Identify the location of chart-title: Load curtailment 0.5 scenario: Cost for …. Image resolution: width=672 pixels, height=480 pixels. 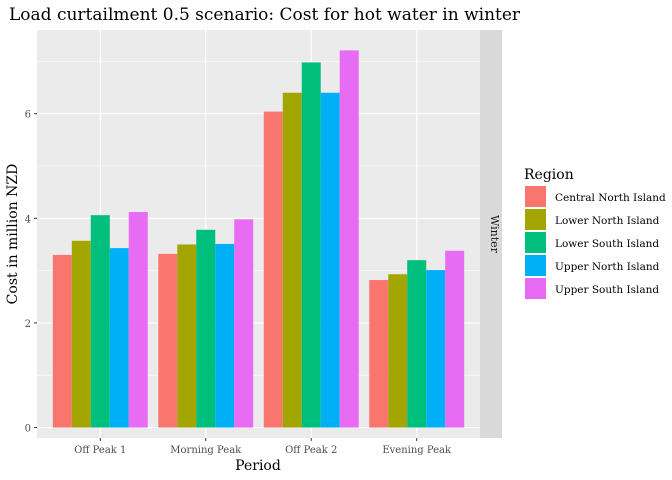
(265, 15).